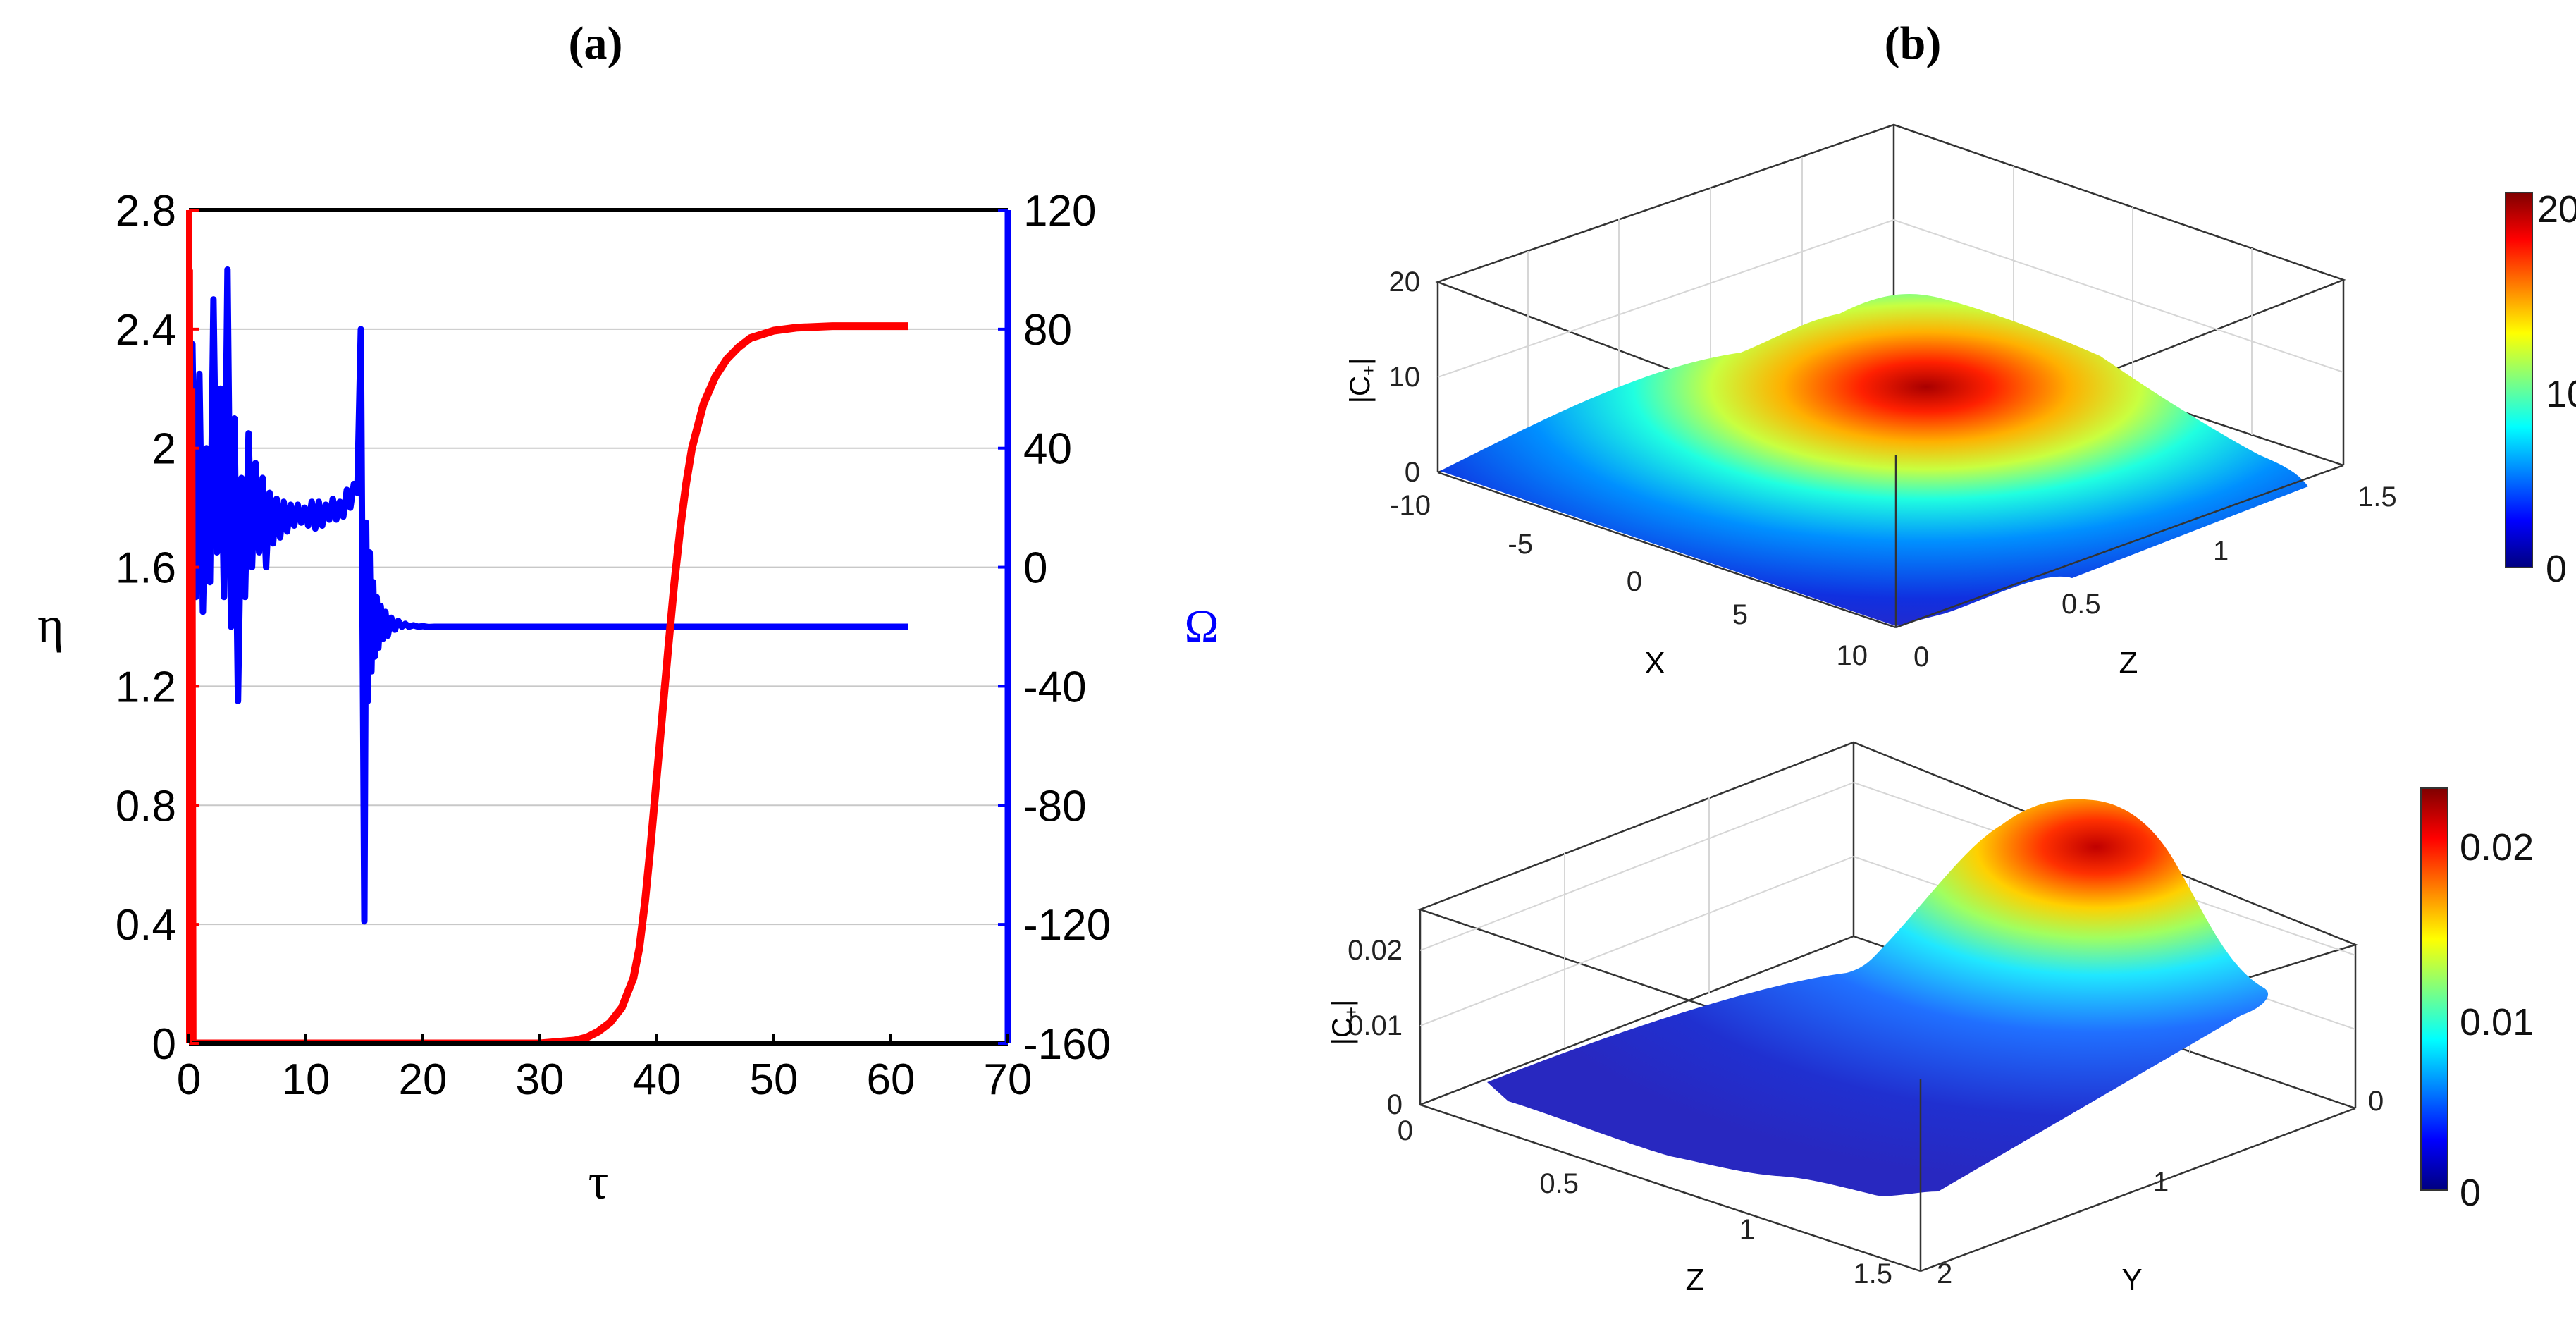 This screenshot has width=2576, height=1324. What do you see at coordinates (2561, 394) in the screenshot?
I see `colorbar-tick: 10` at bounding box center [2561, 394].